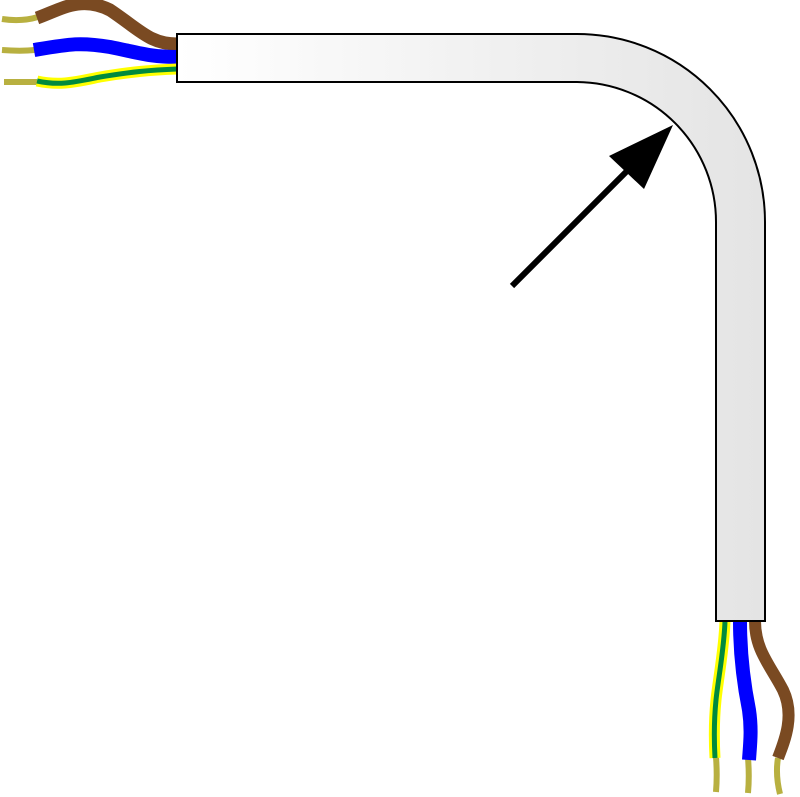  I want to click on left-neutral-bare-end, so click(18, 50).